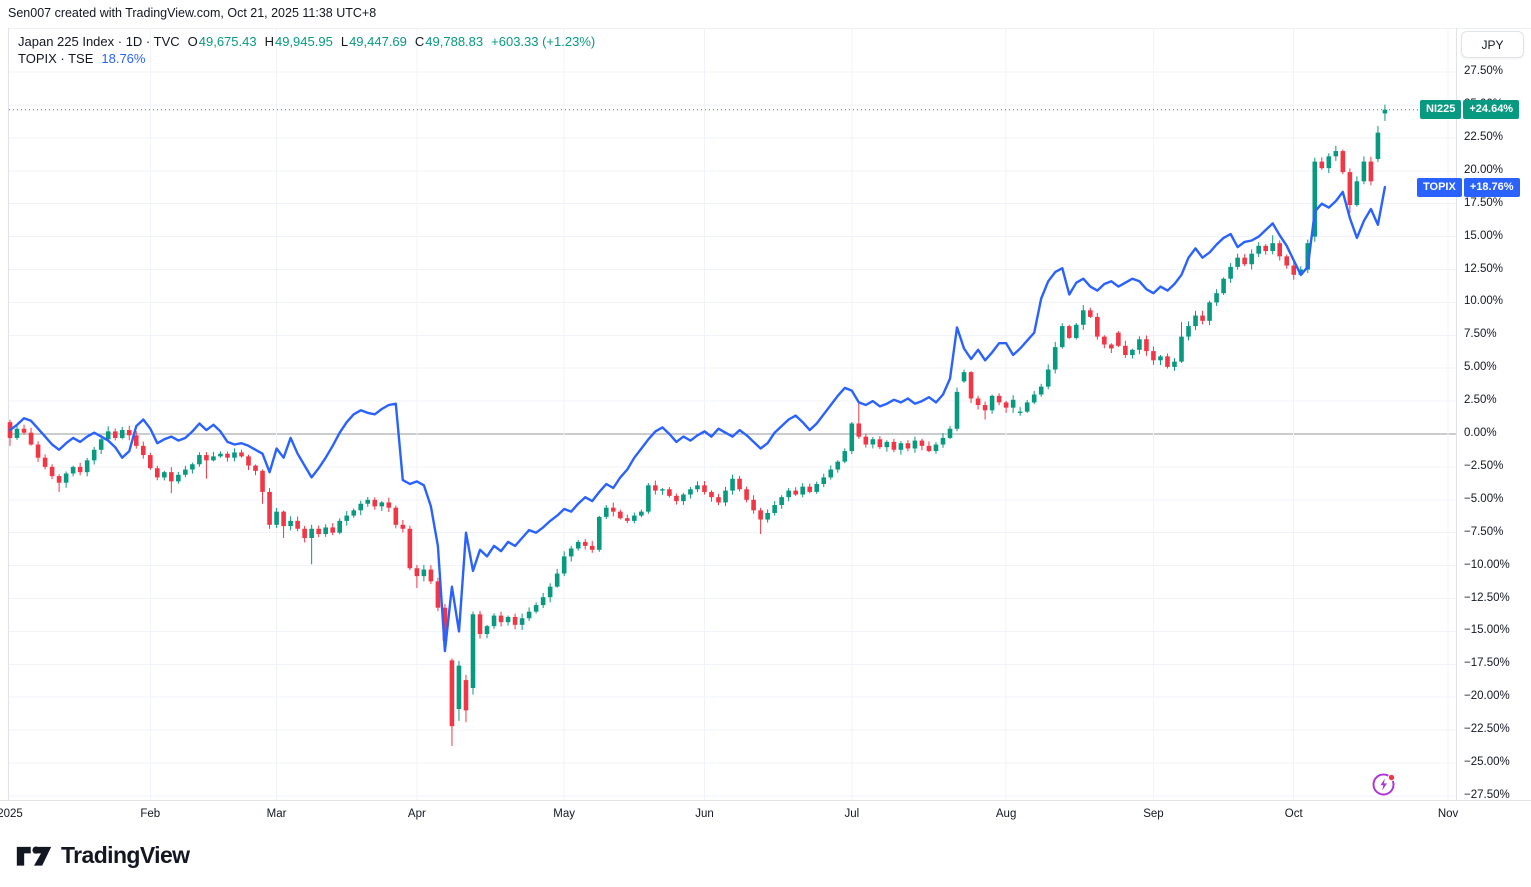 The image size is (1531, 887). Describe the element at coordinates (56, 58) in the screenshot. I see `topix-title: TOPIX · TSE` at that location.